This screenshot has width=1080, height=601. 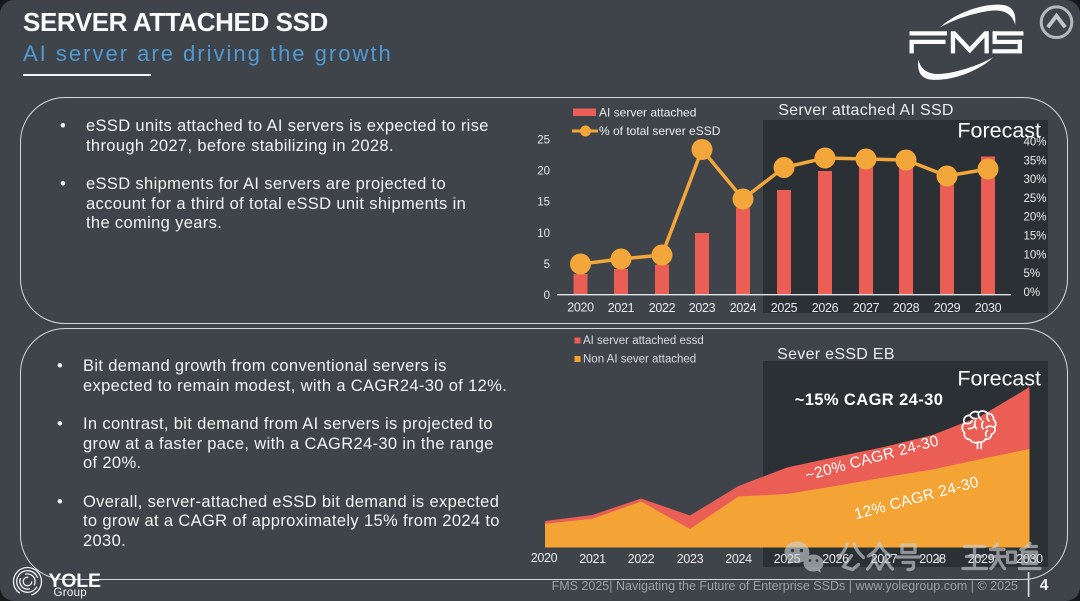 What do you see at coordinates (1035, 218) in the screenshot?
I see `svg-text: 20%` at bounding box center [1035, 218].